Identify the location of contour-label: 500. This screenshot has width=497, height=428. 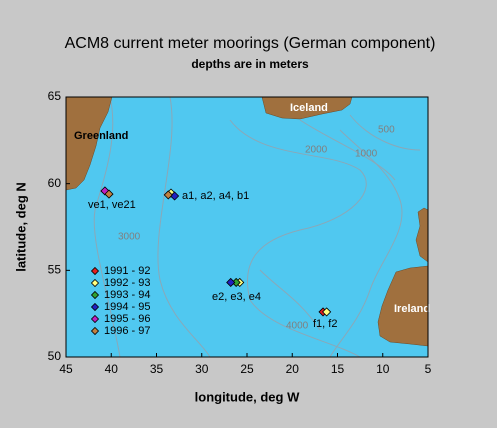
(386, 130).